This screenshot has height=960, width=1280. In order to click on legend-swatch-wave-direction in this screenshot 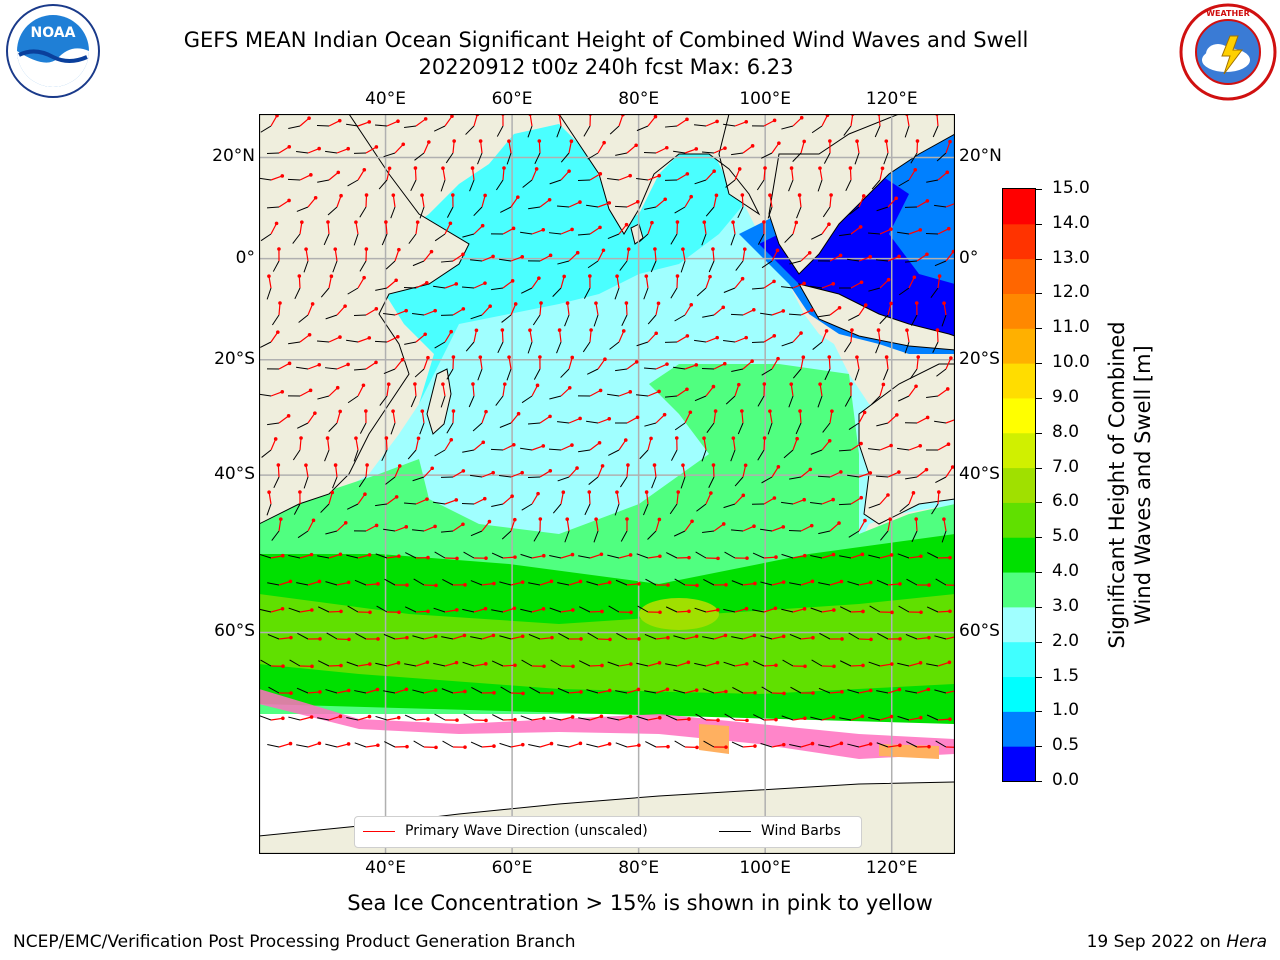, I will do `click(379, 831)`.